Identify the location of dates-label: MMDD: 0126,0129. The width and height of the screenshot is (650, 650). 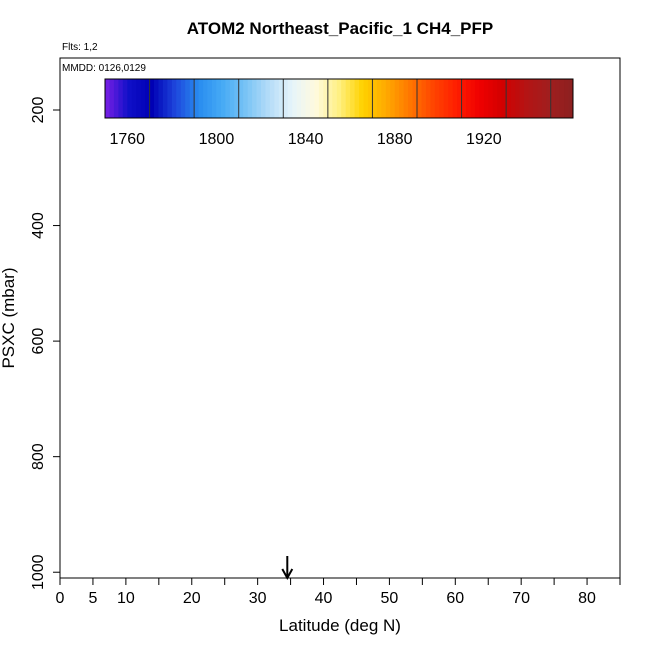
(104, 68).